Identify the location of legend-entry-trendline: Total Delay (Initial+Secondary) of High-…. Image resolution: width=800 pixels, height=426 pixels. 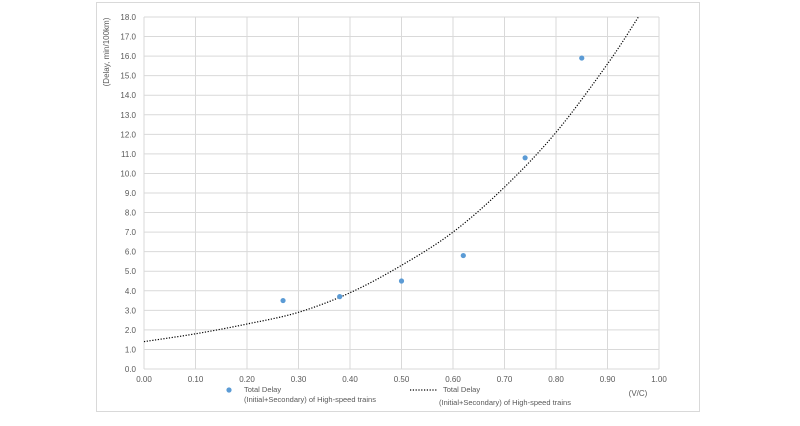
(490, 396).